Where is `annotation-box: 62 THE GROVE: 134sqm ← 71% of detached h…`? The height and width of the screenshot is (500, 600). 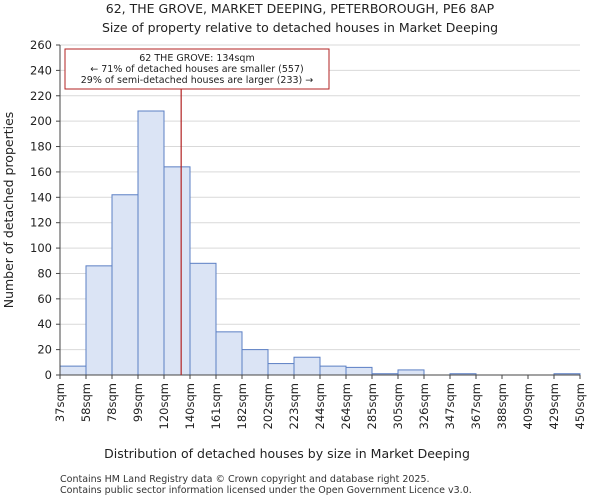
annotation-box: 62 THE GROVE: 134sqm ← 71% of detached h… is located at coordinates (197, 69).